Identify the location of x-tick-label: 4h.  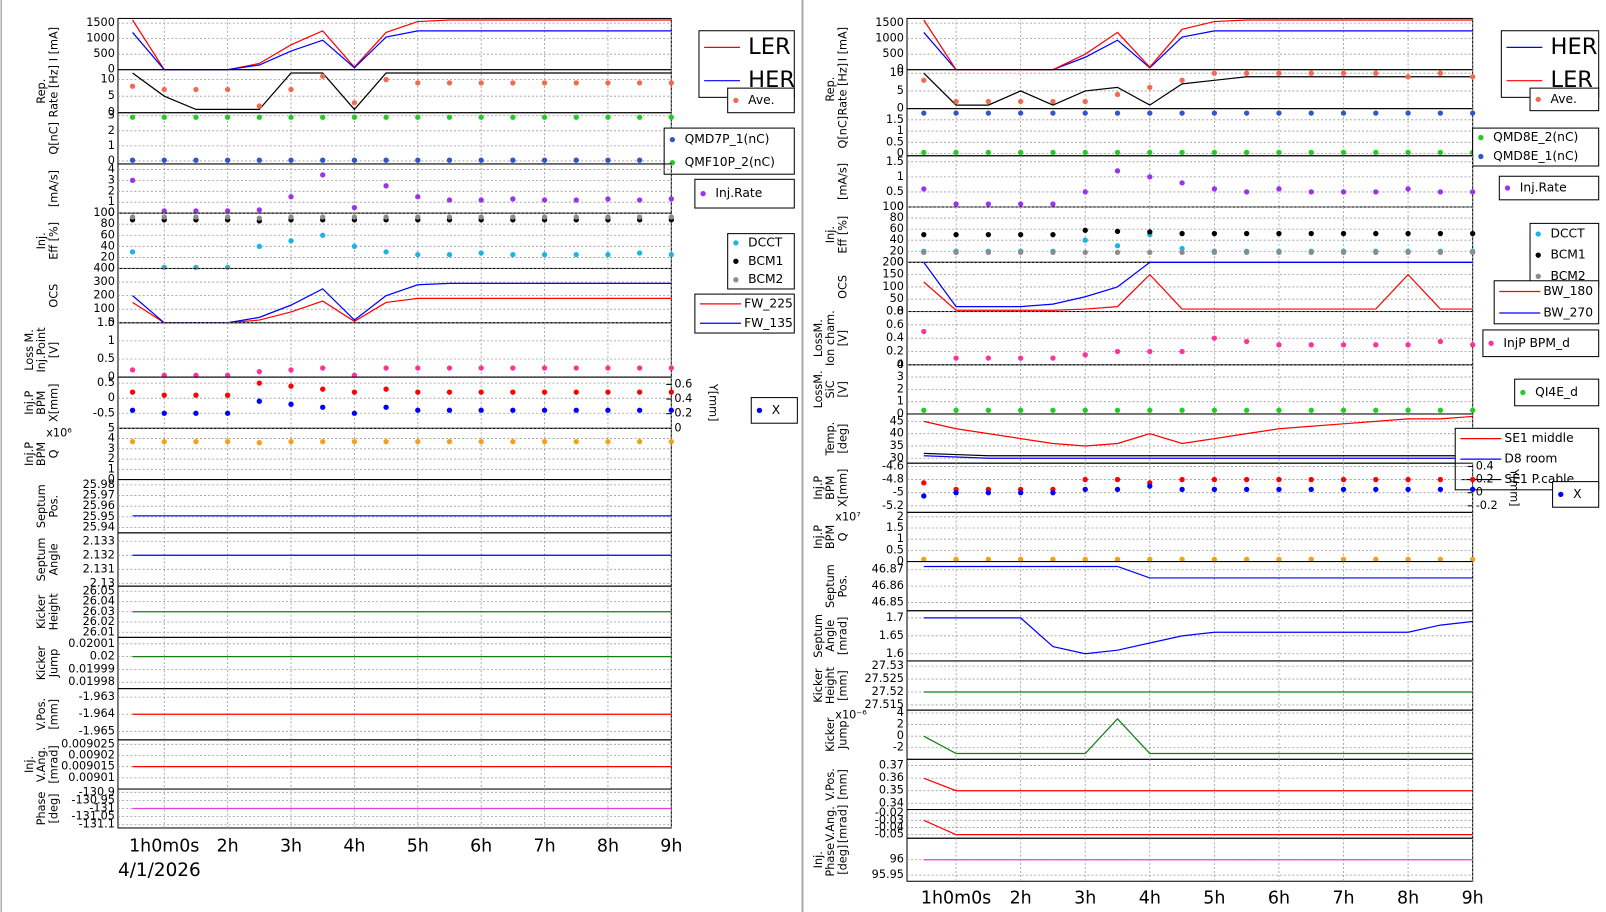
(354, 846).